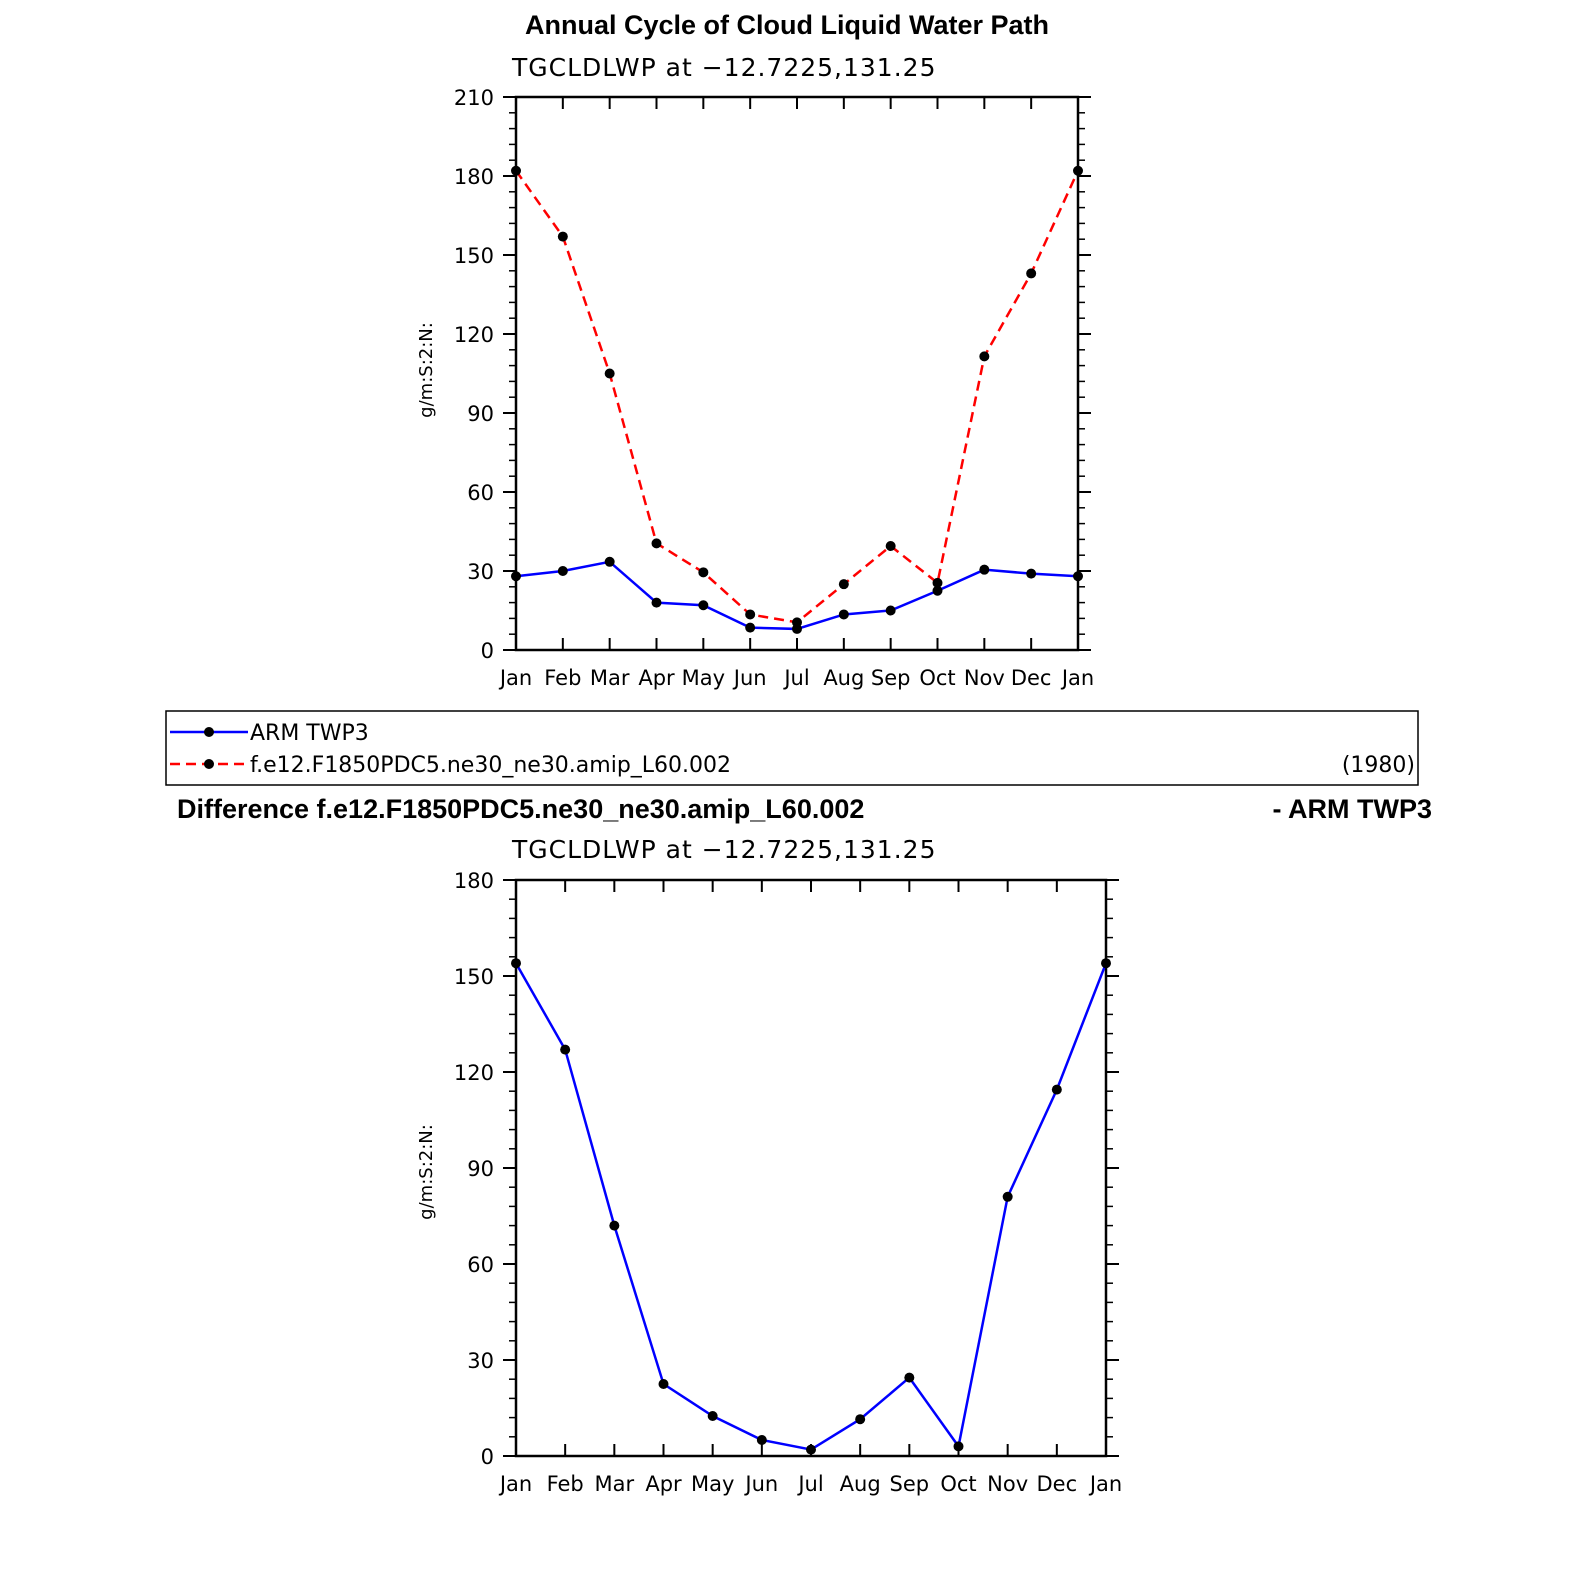 The image size is (1575, 1575). I want to click on top-x-tick-label: Dec, so click(1031, 678).